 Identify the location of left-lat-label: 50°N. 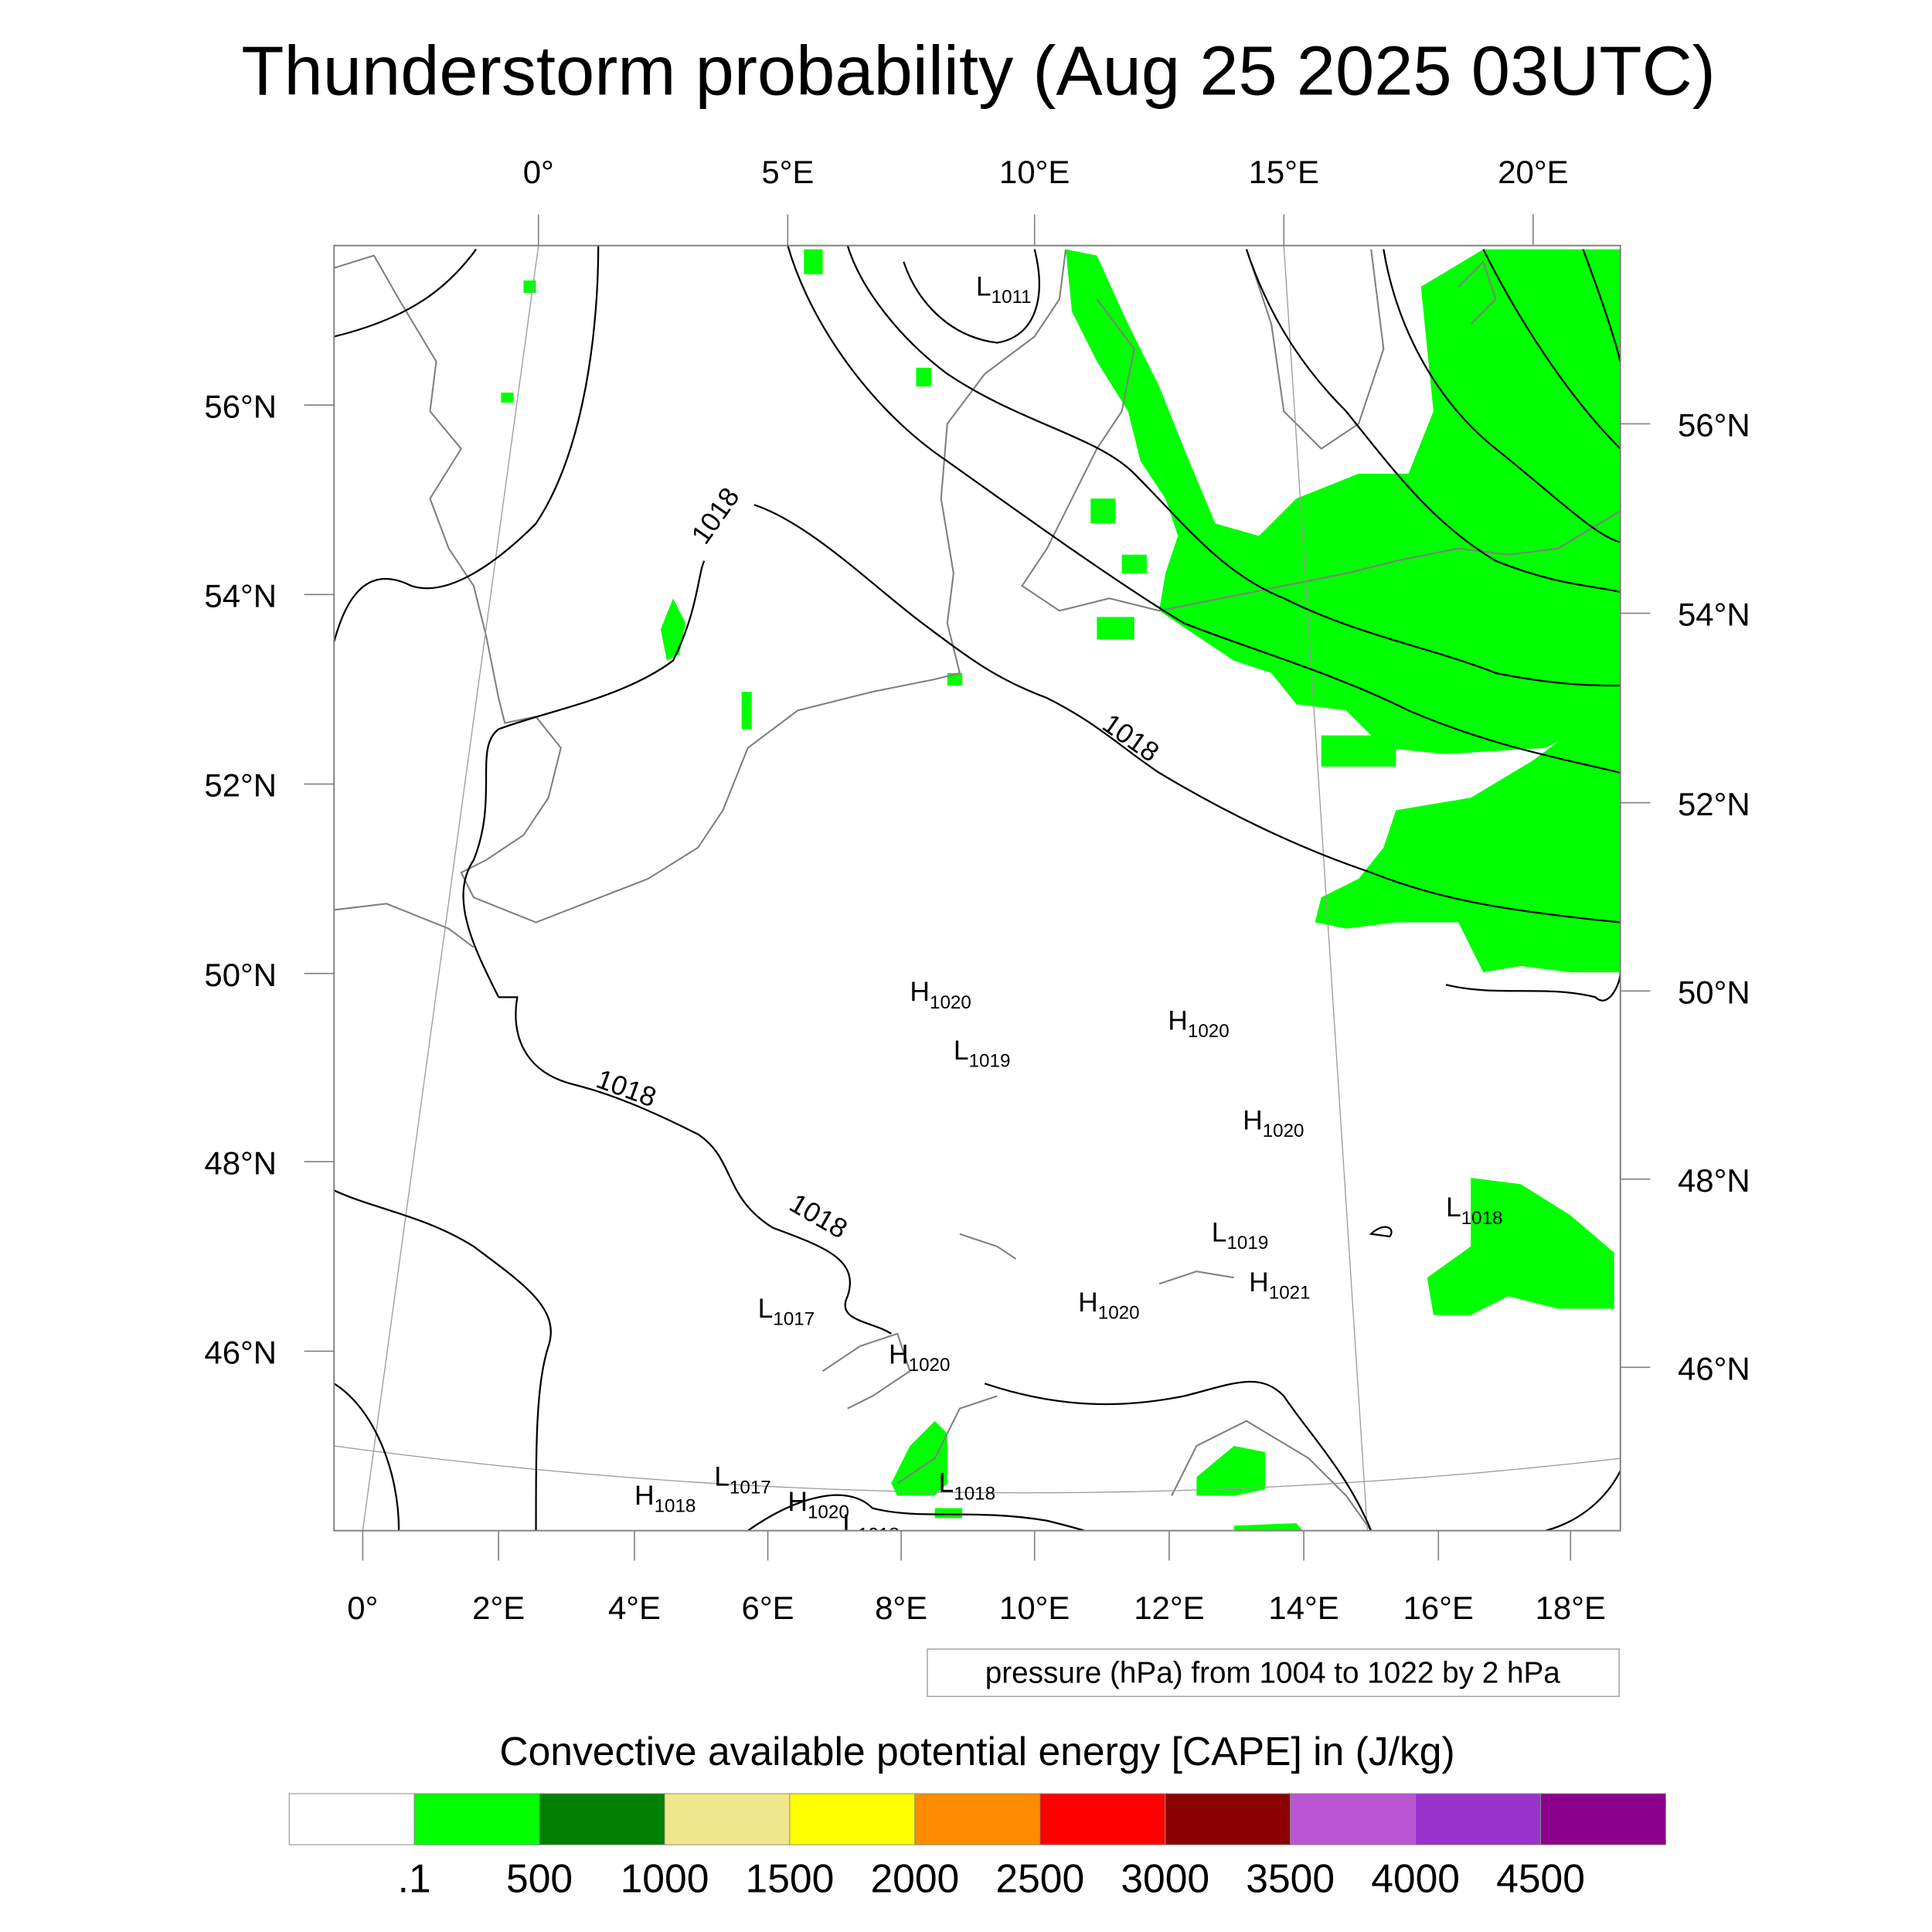
(241, 975).